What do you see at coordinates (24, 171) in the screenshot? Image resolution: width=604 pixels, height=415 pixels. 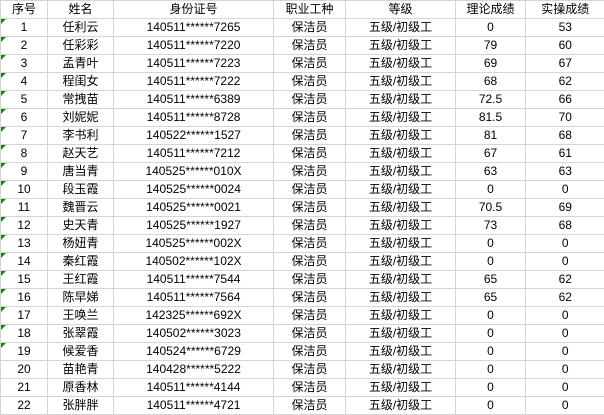 I see `cell-seq: 9` at bounding box center [24, 171].